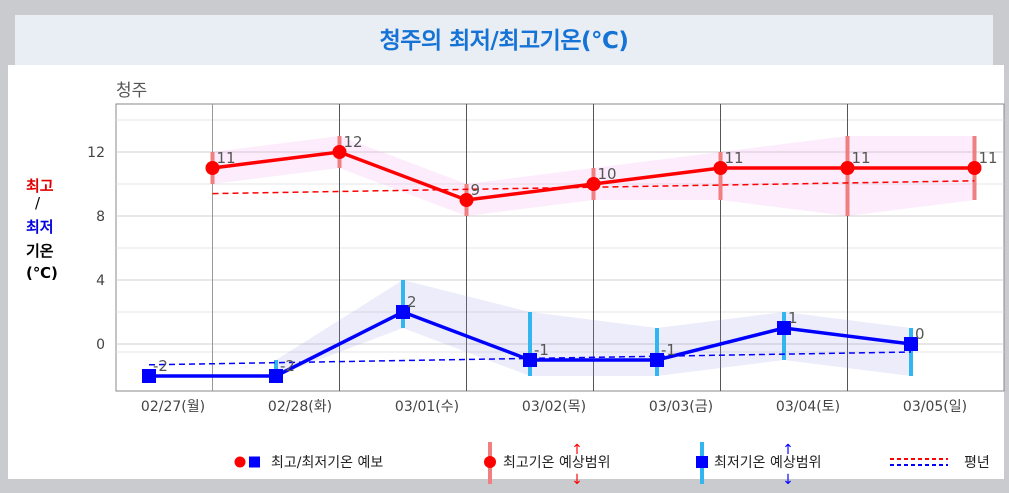  What do you see at coordinates (327, 463) in the screenshot?
I see `legend-forecast-label: 최고/최저기온 예보` at bounding box center [327, 463].